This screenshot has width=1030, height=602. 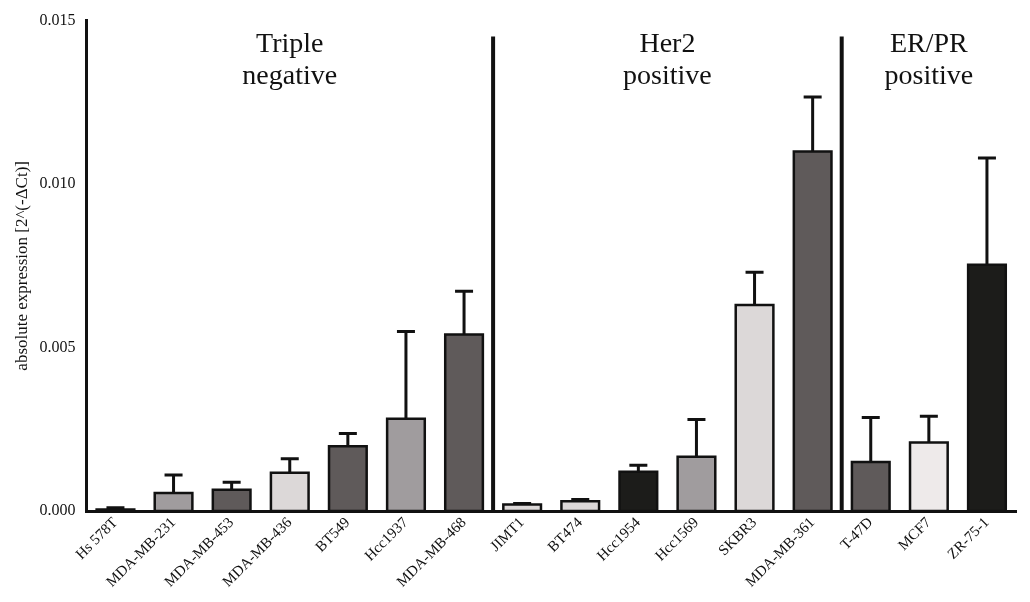 What do you see at coordinates (21, 266) in the screenshot?
I see `y-axis-title: absolute expression [2^(-ΔCt)]` at bounding box center [21, 266].